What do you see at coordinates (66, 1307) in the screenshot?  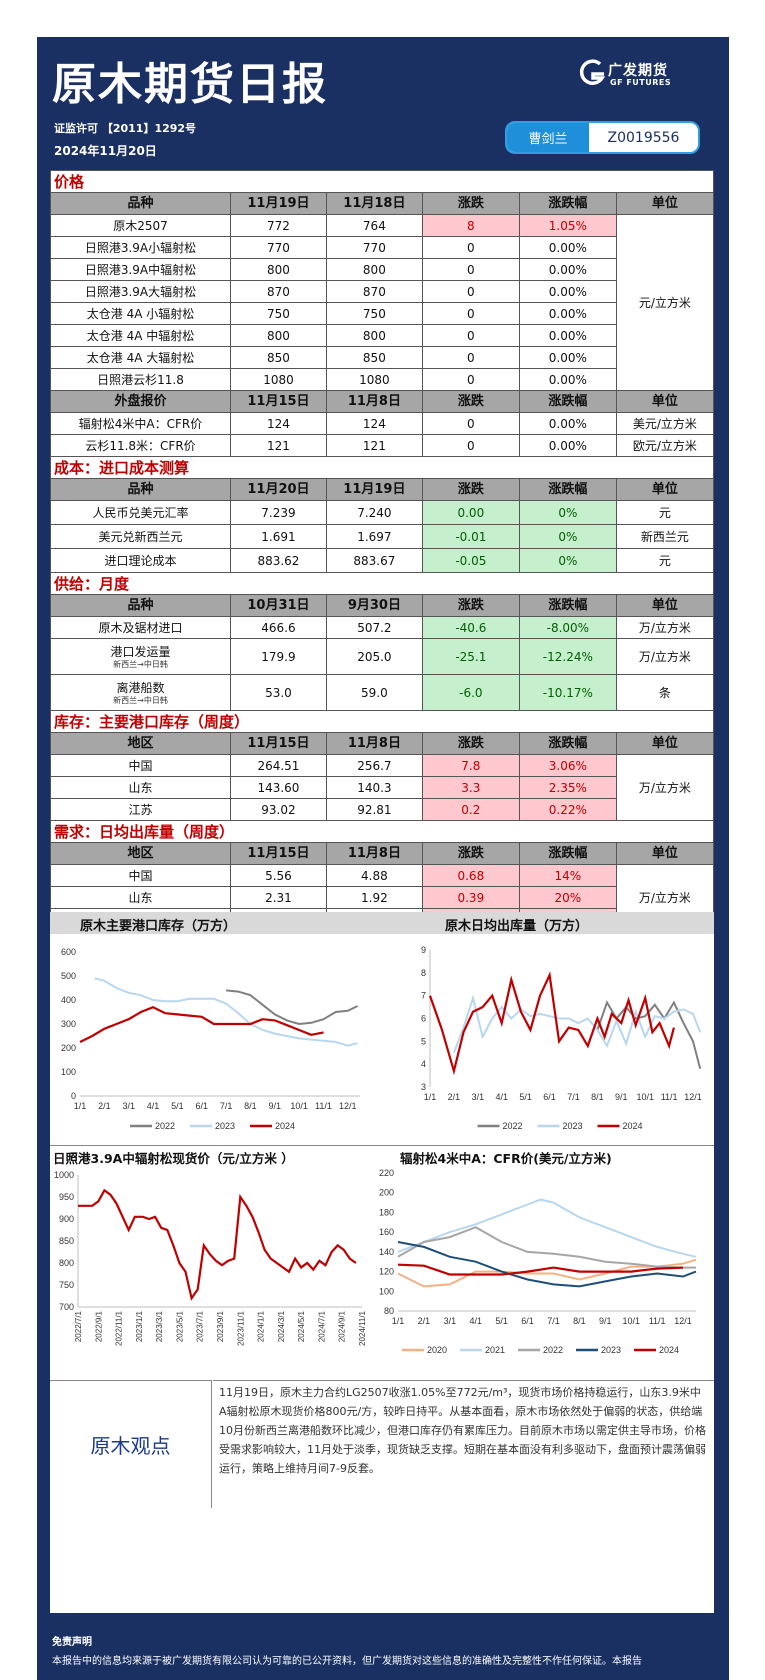 I see `y-tick-label: 700` at bounding box center [66, 1307].